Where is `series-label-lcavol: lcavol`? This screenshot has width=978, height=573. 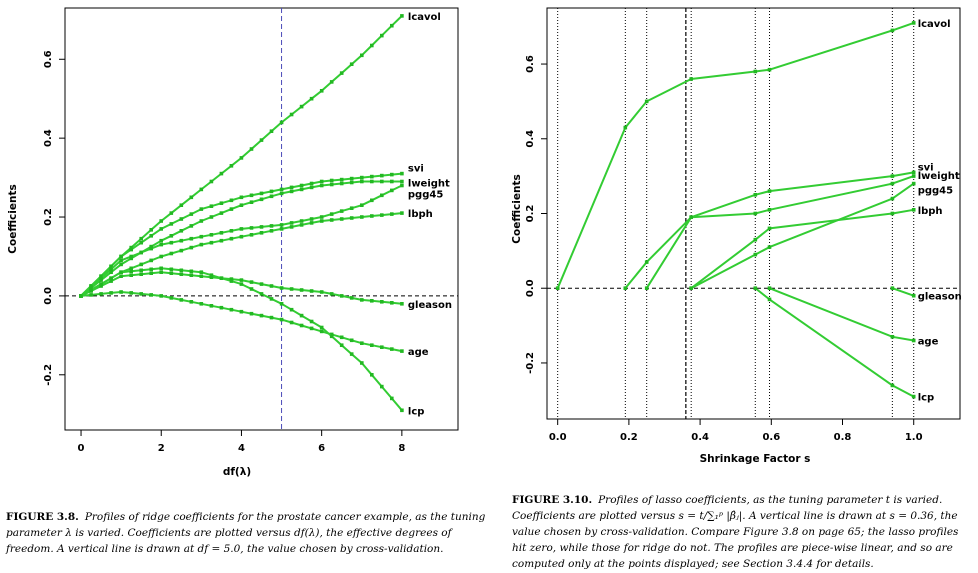
series-label-lcavol: lcavol is located at coordinates (934, 24).